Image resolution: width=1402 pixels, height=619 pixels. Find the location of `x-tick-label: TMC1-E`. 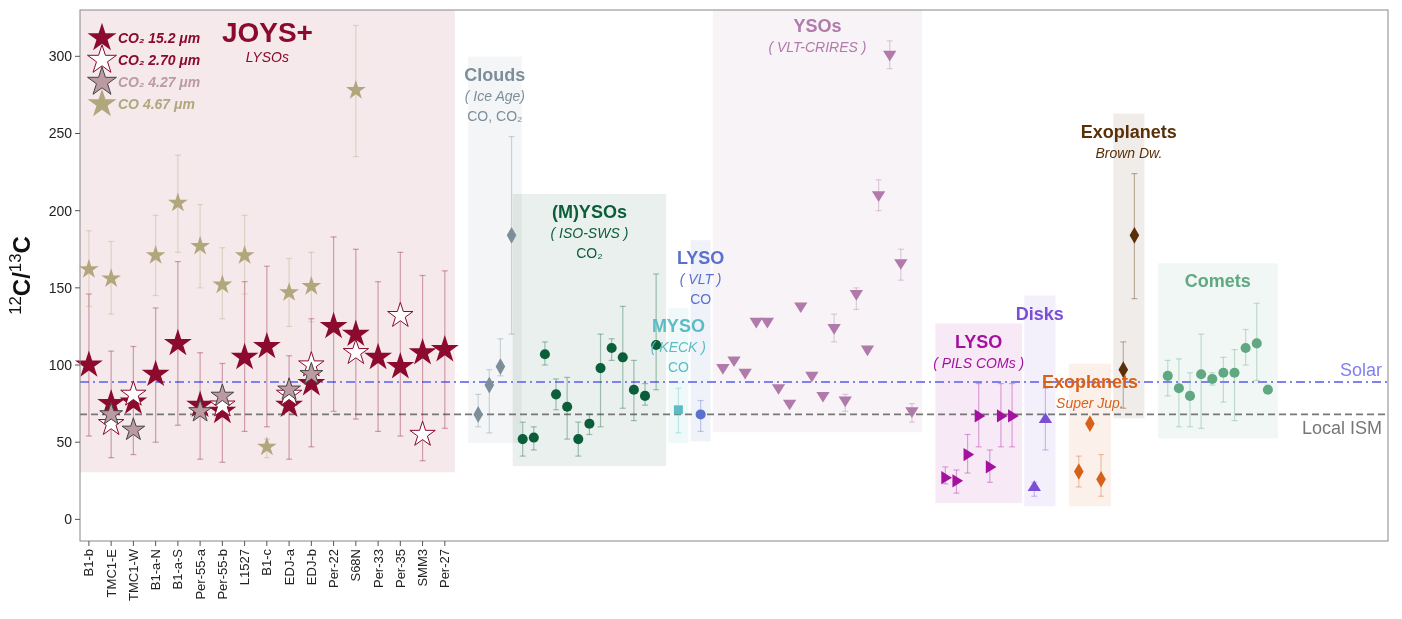

x-tick-label: TMC1-E is located at coordinates (111, 573).